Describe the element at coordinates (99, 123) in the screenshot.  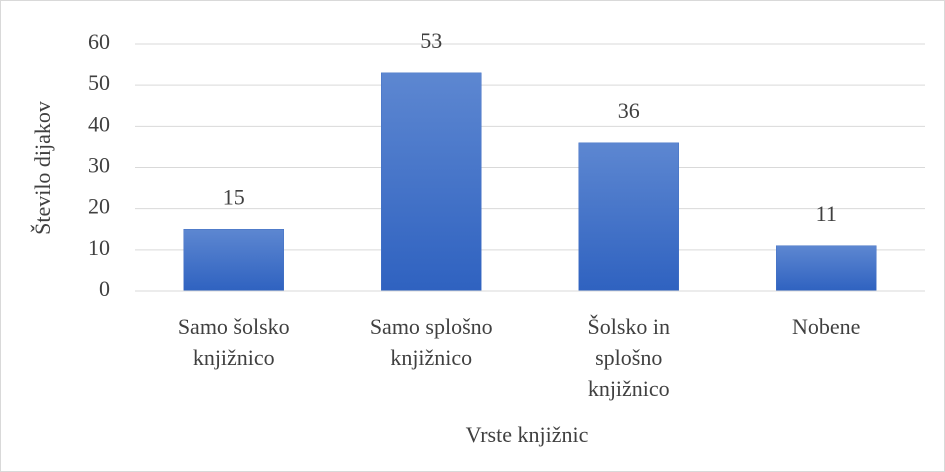
I see `y-tick-label: 40` at that location.